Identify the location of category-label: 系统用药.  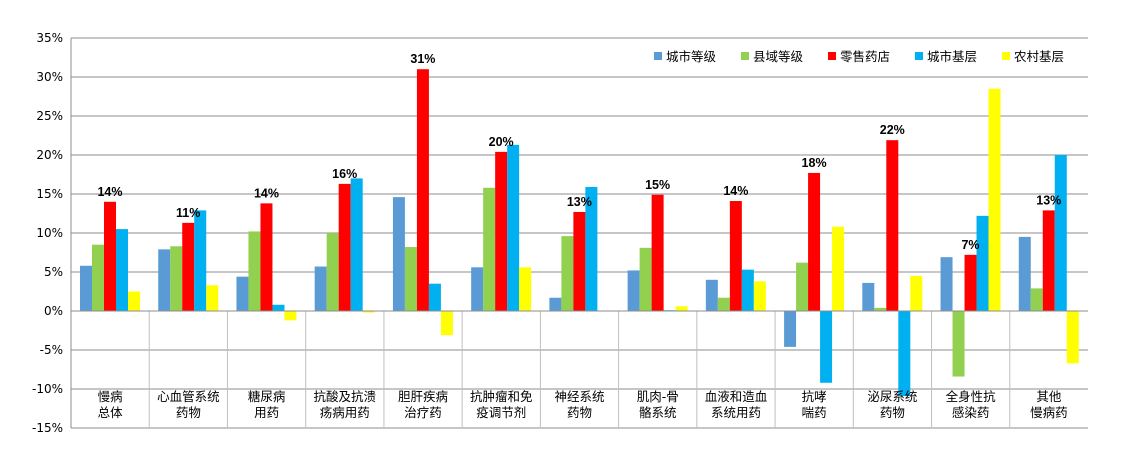
(736, 412).